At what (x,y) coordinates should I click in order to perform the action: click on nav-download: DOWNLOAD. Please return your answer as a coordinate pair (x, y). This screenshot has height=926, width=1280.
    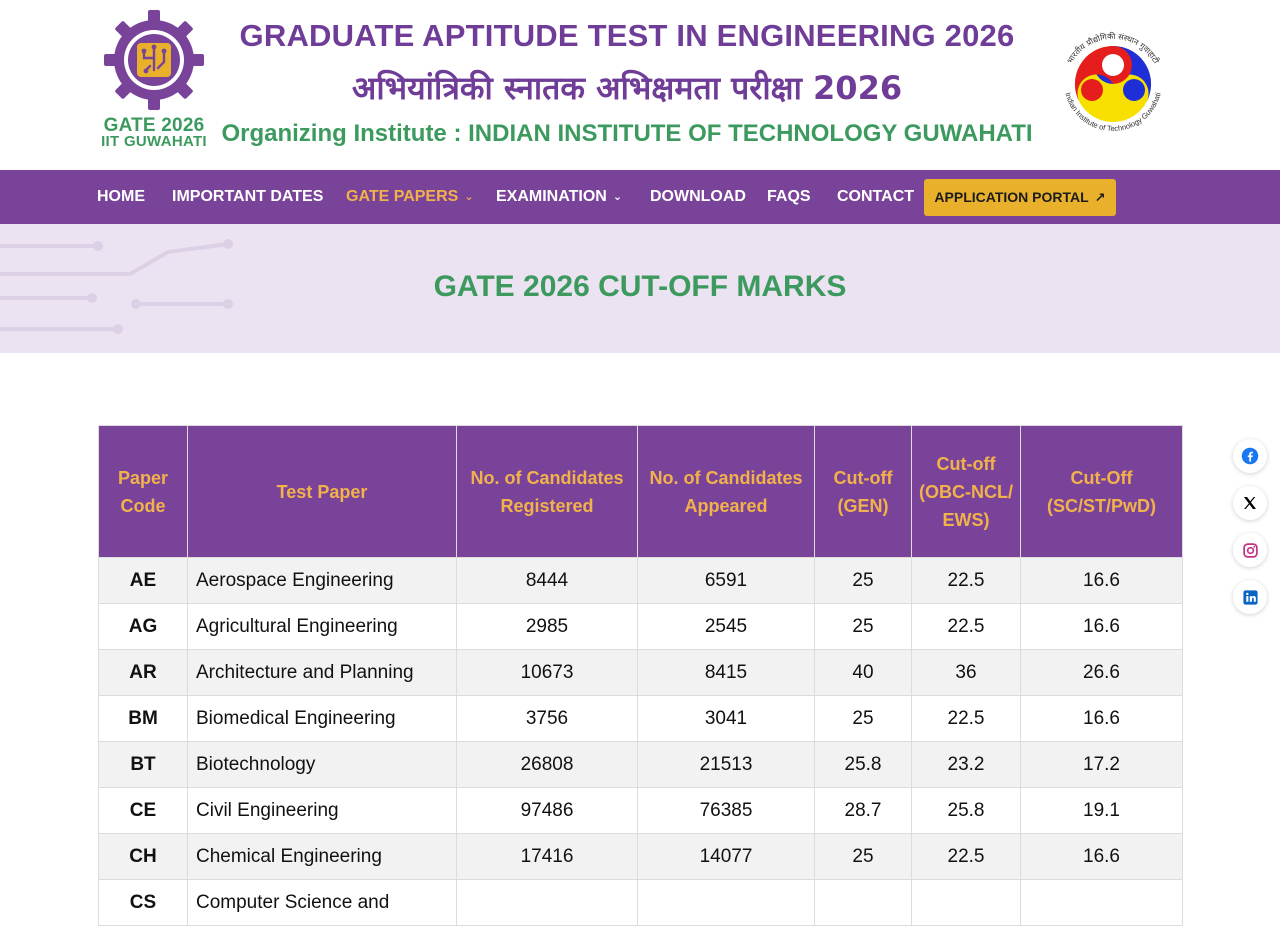
    Looking at the image, I should click on (698, 197).